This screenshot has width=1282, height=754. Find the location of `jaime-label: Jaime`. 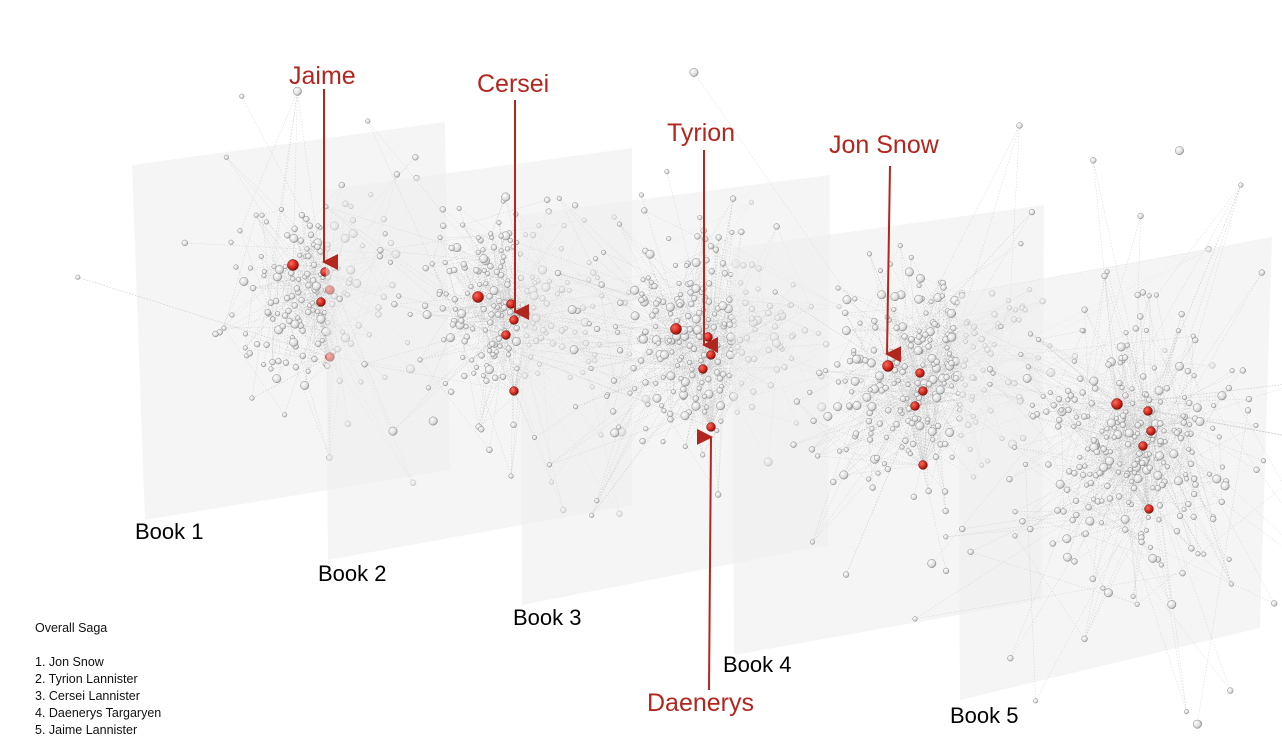

jaime-label: Jaime is located at coordinates (322, 76).